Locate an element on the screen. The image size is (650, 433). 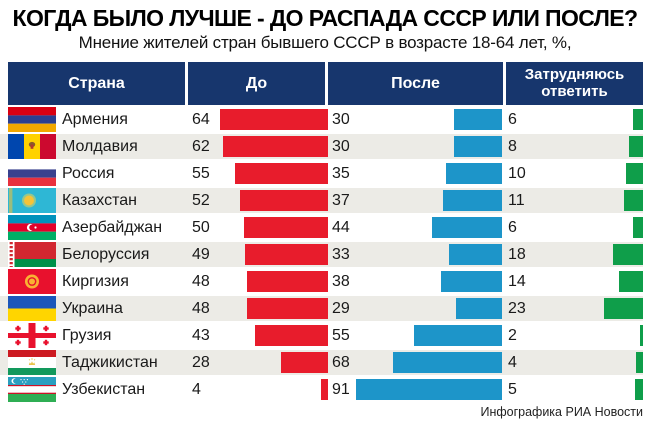
table-row: Грузия 43 55 2 is located at coordinates (325, 336).